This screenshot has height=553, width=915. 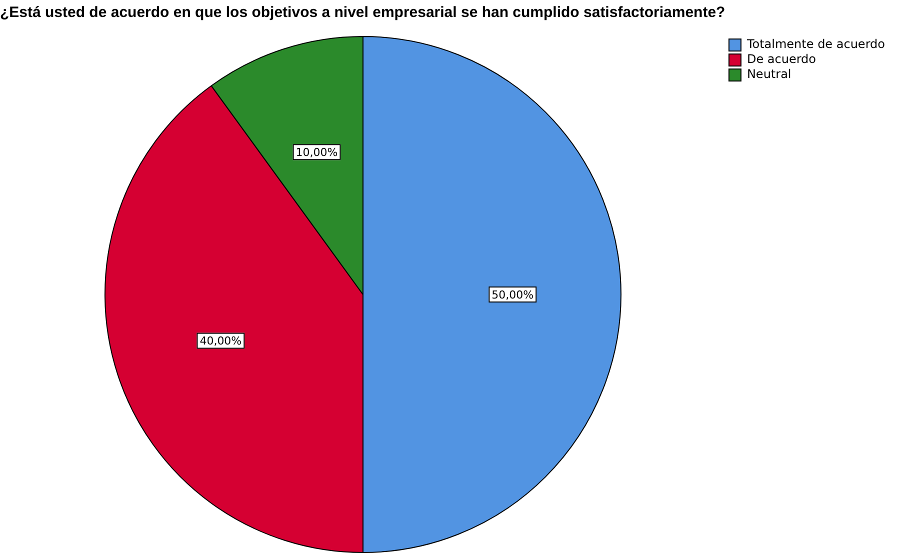 I want to click on legend-label: Neutral, so click(x=769, y=74).